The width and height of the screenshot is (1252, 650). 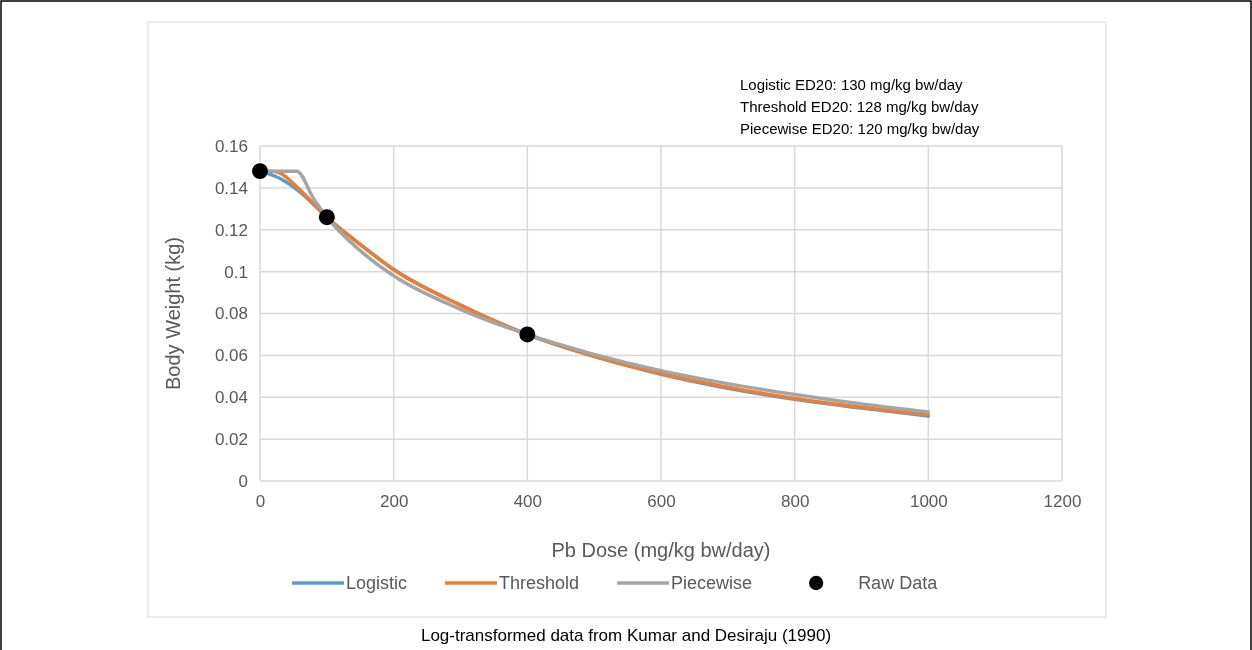 I want to click on y-tick-label: 0.1, so click(x=236, y=272).